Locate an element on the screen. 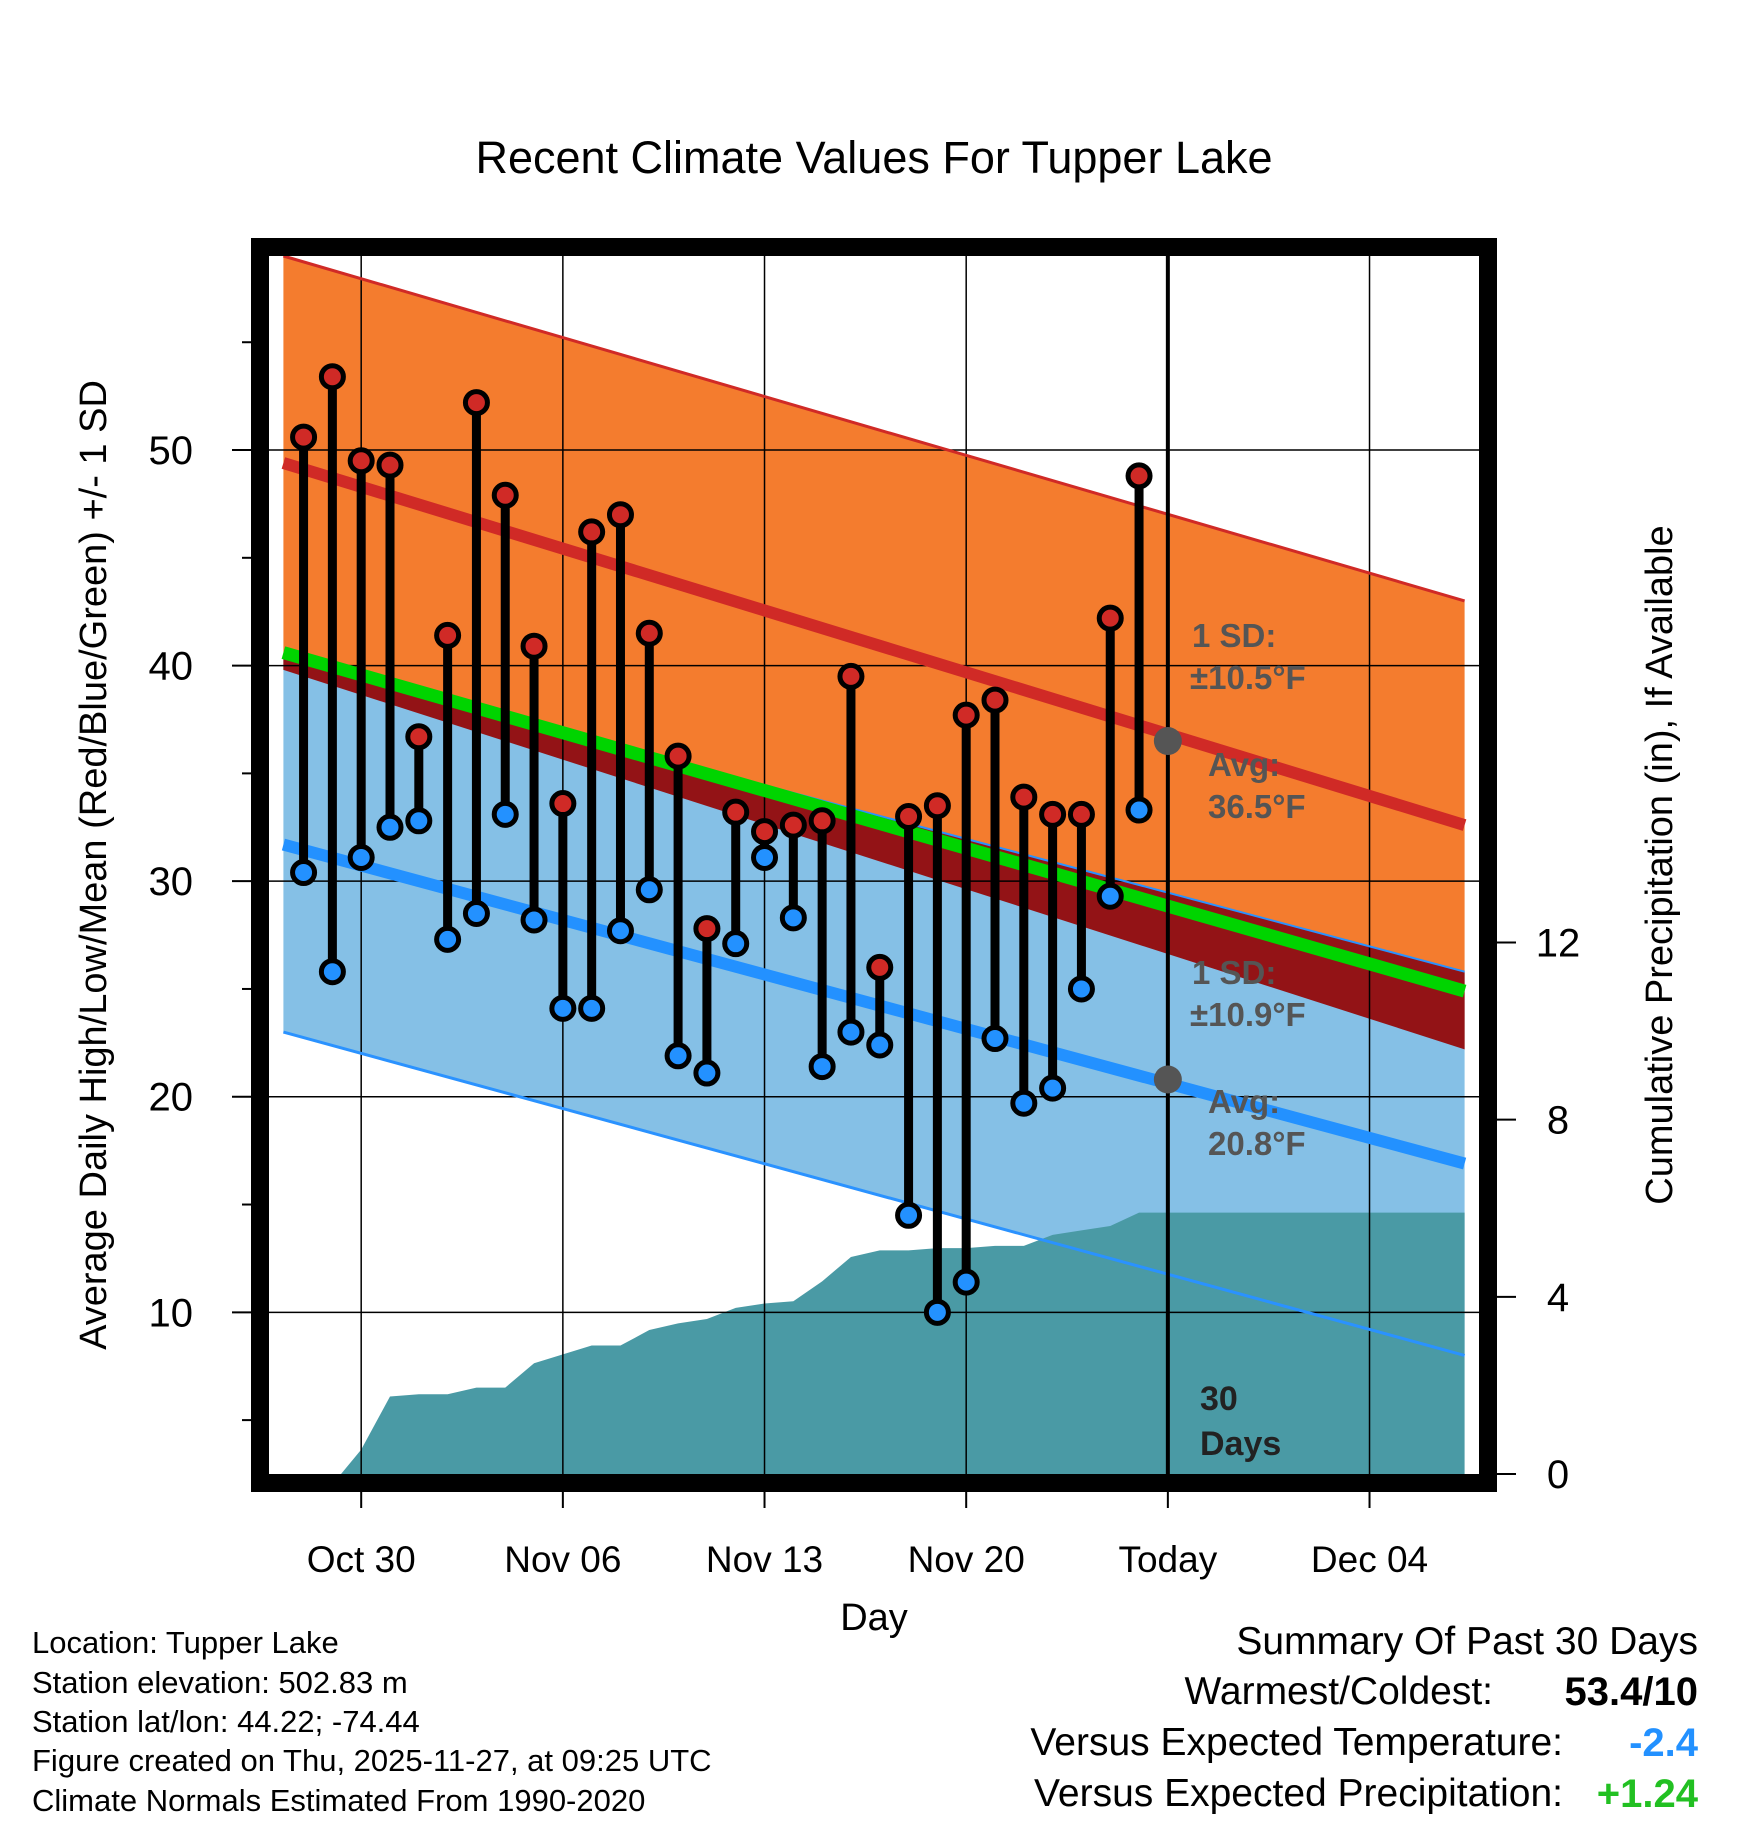  y-tick-label: 20 is located at coordinates (171, 1098).